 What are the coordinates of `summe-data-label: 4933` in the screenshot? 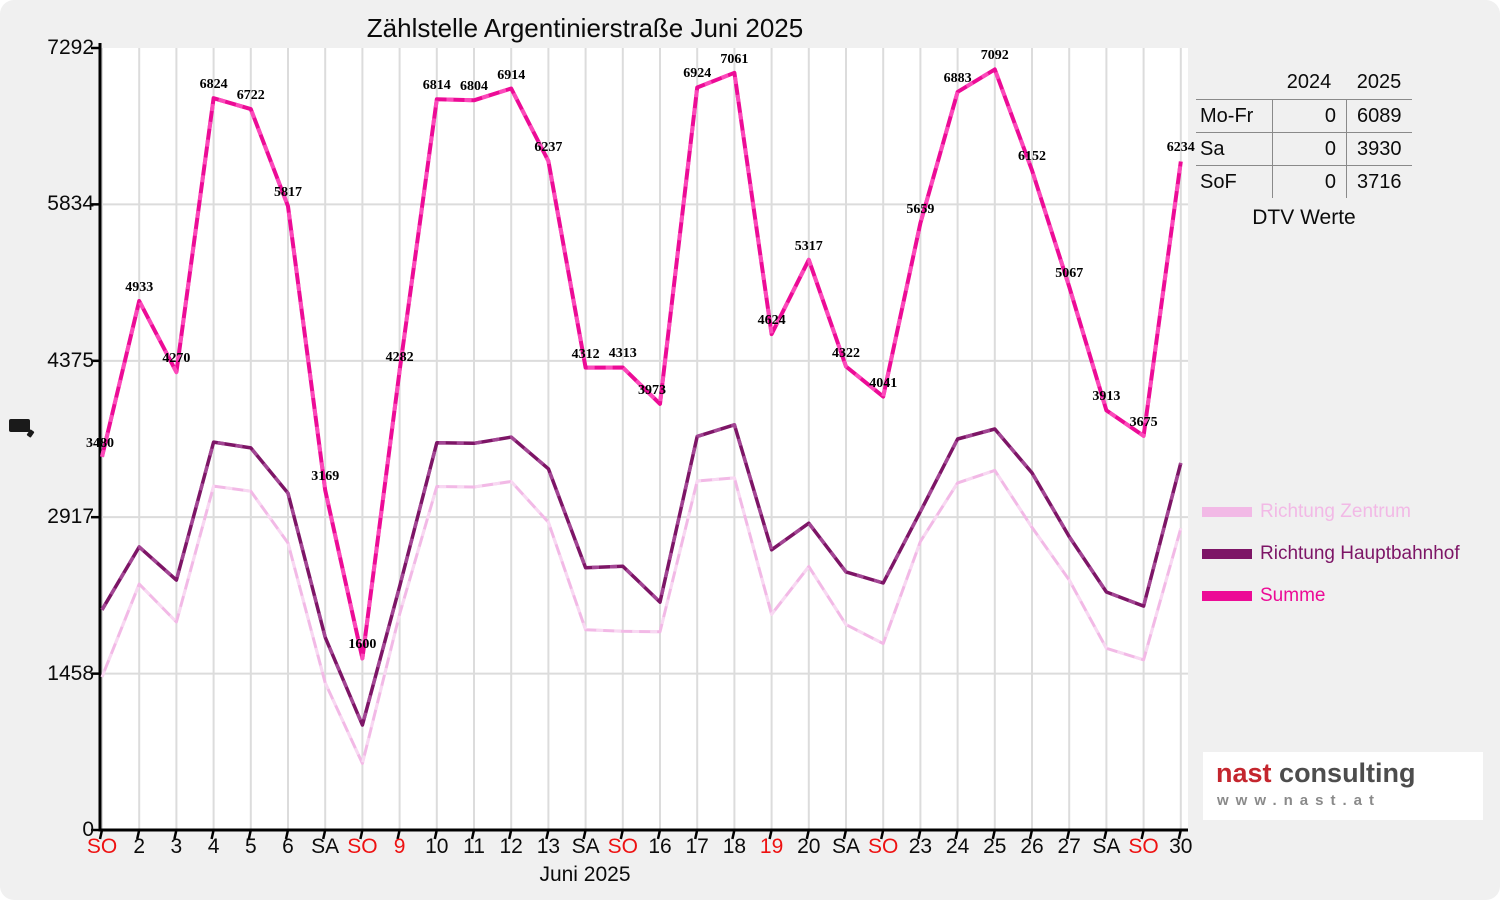 It's located at (139, 287).